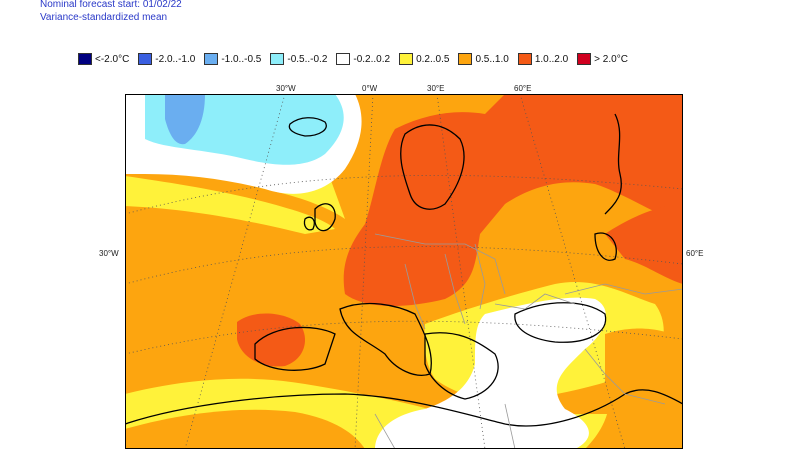 The image size is (800, 454). Describe the element at coordinates (307, 59) in the screenshot. I see `legend-label: -0.5..-0.2` at that location.